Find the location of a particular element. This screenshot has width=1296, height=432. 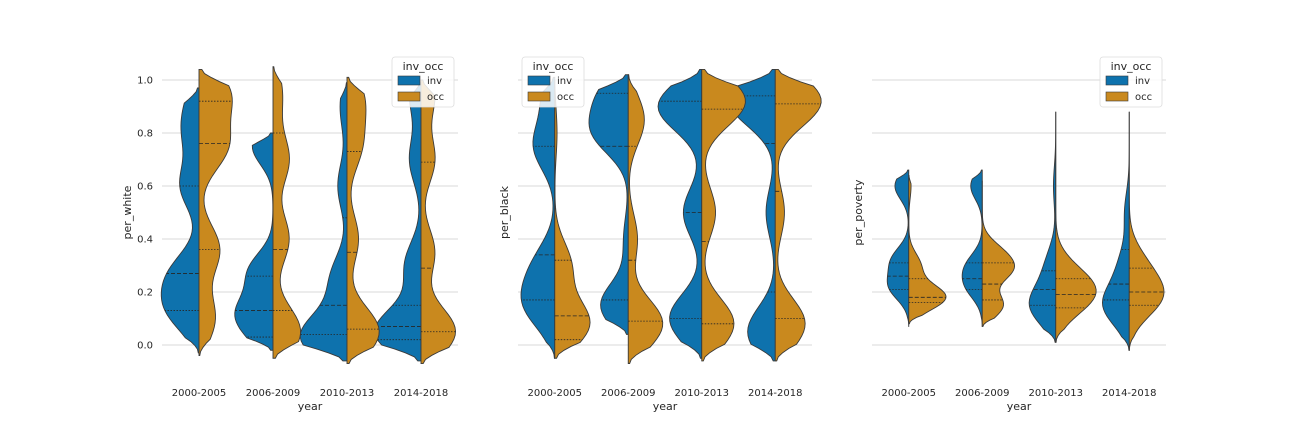

y-tick-label: 0.4 is located at coordinates (145, 240).